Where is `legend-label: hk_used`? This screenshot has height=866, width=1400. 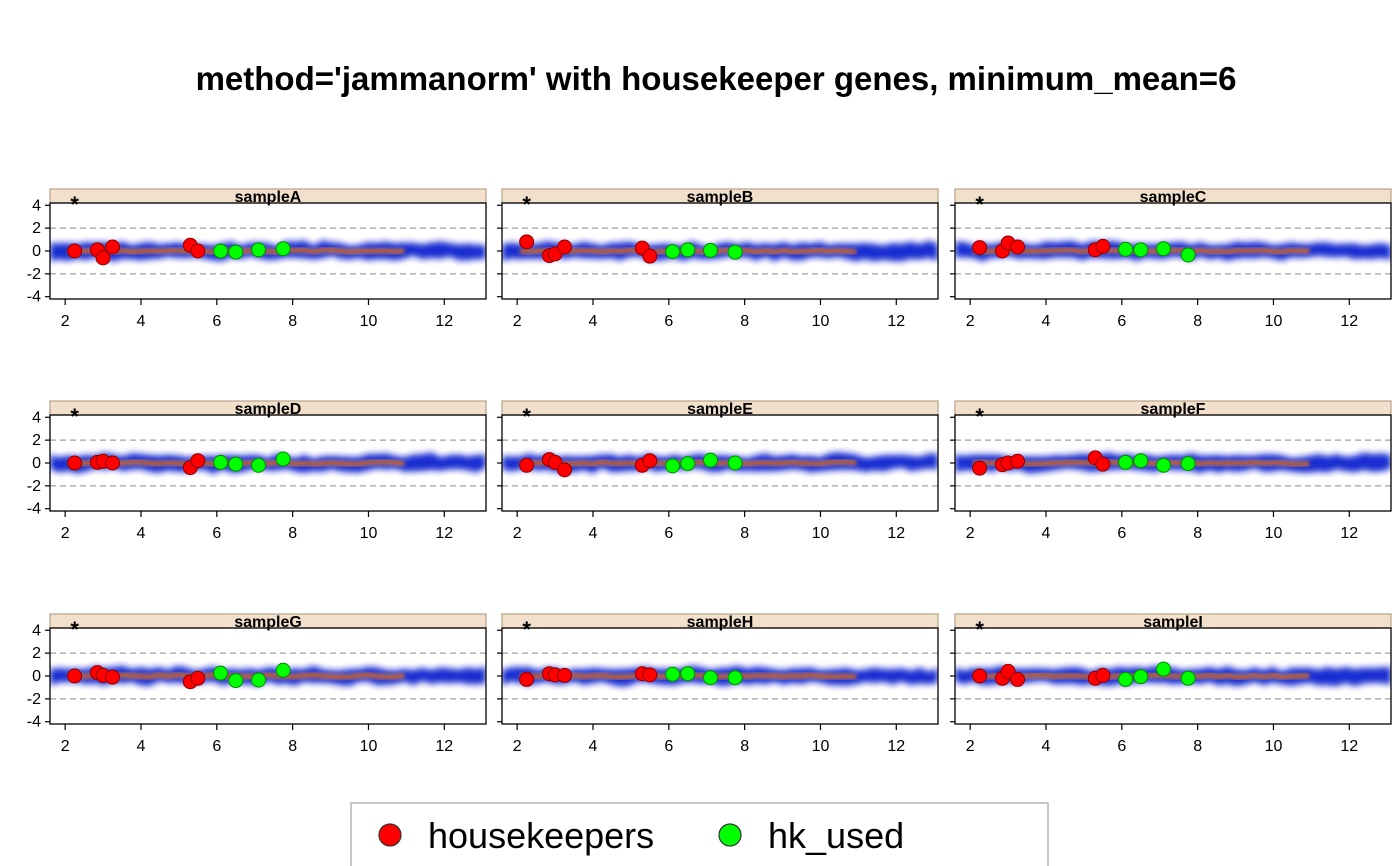
legend-label: hk_used is located at coordinates (836, 835).